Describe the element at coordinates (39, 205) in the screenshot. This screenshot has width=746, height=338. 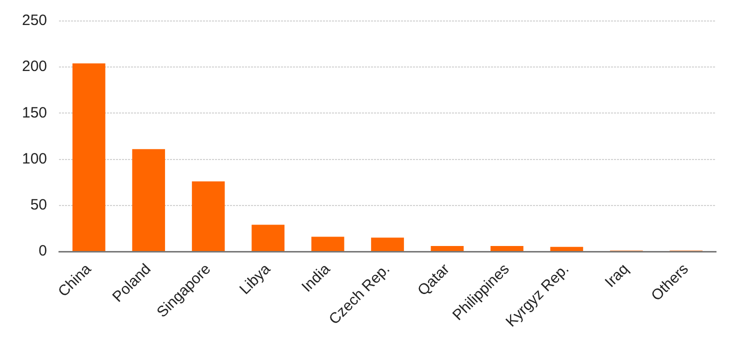
I see `y-tick-label: 50` at that location.